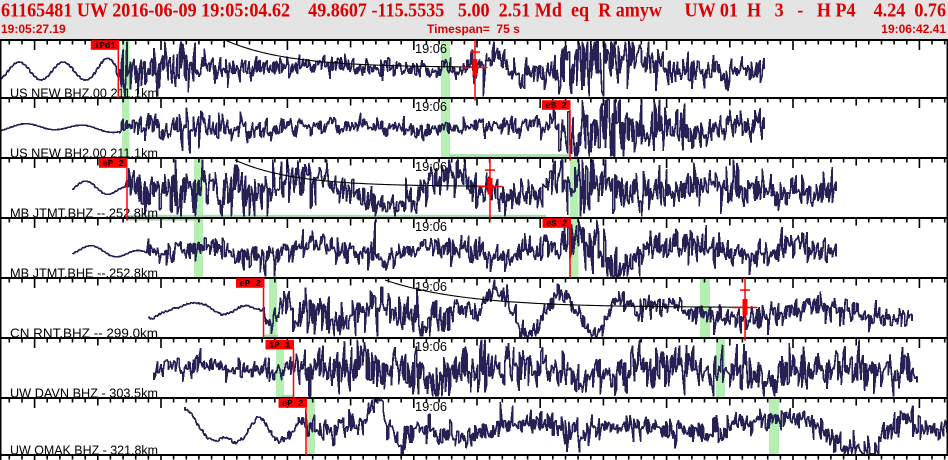  What do you see at coordinates (84, 94) in the screenshot?
I see `svg-text: US NEW BHZ,00 211.1km` at bounding box center [84, 94].